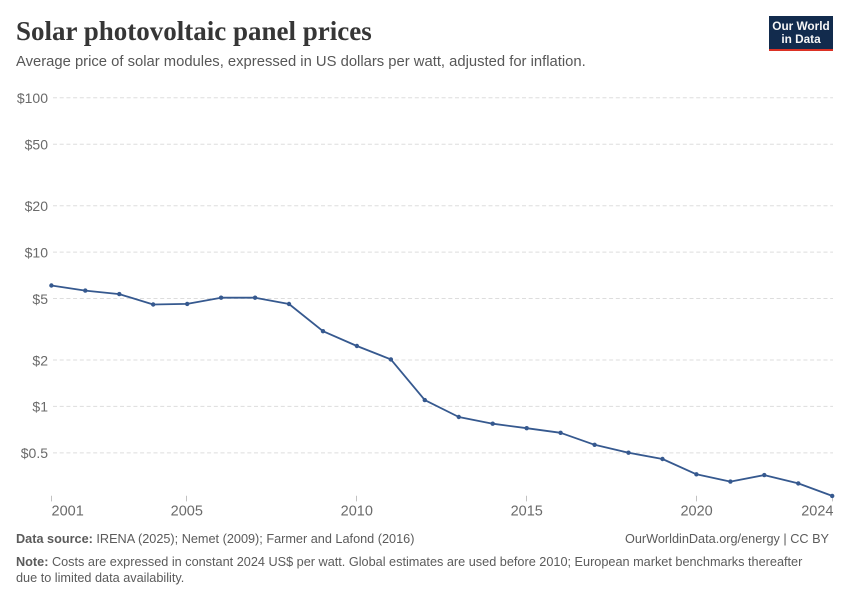 This screenshot has width=850, height=600. What do you see at coordinates (37, 252) in the screenshot?
I see `svg-text: $10` at bounding box center [37, 252].